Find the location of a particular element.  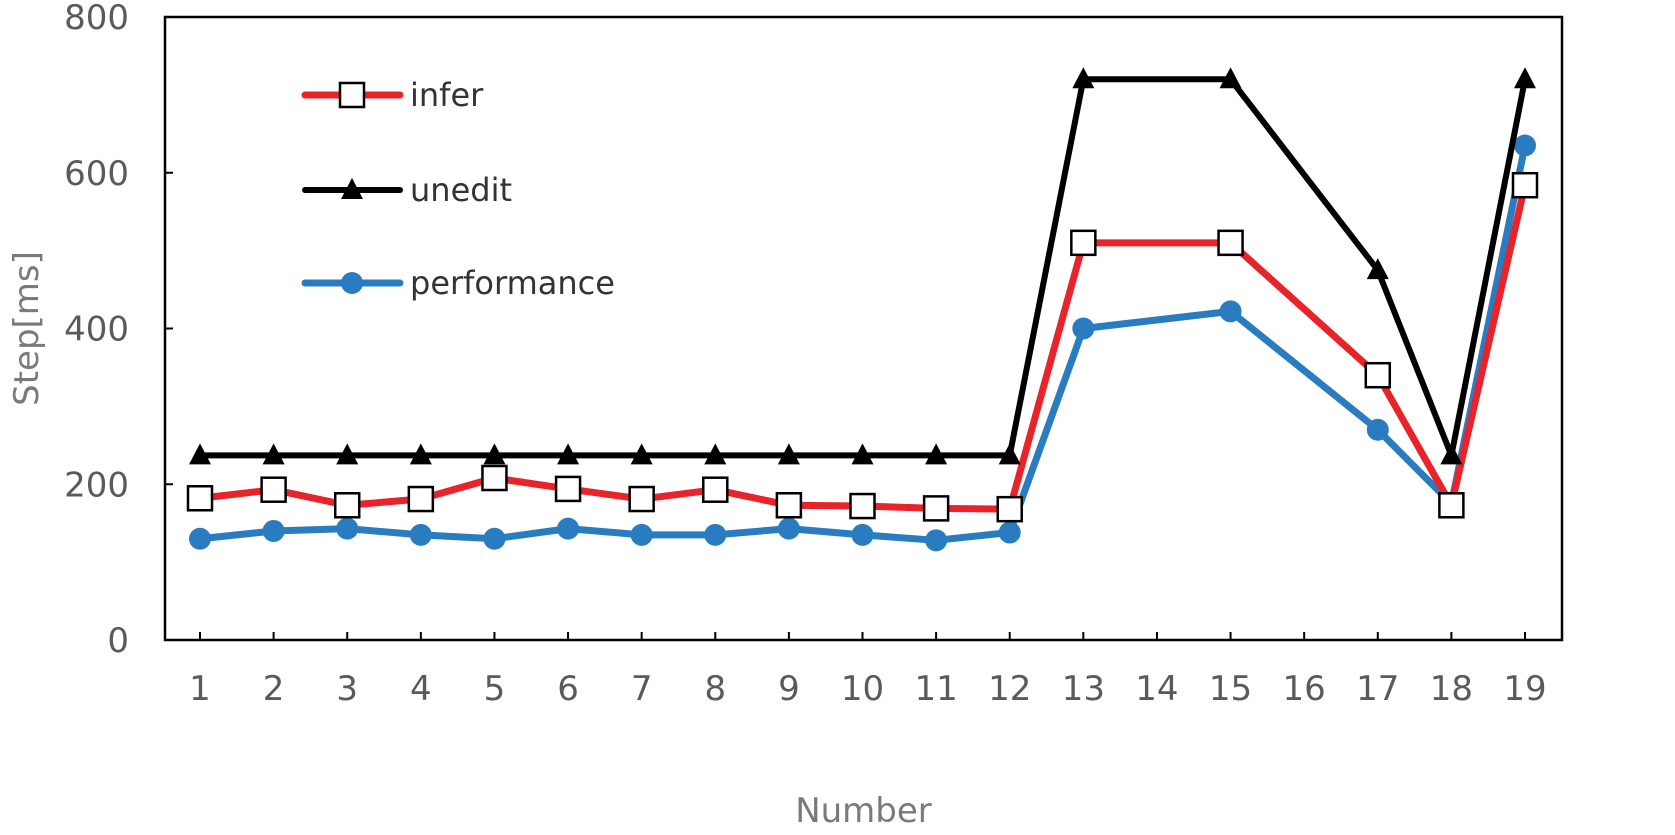

y-axis-title: Step[ms] is located at coordinates (27, 328).